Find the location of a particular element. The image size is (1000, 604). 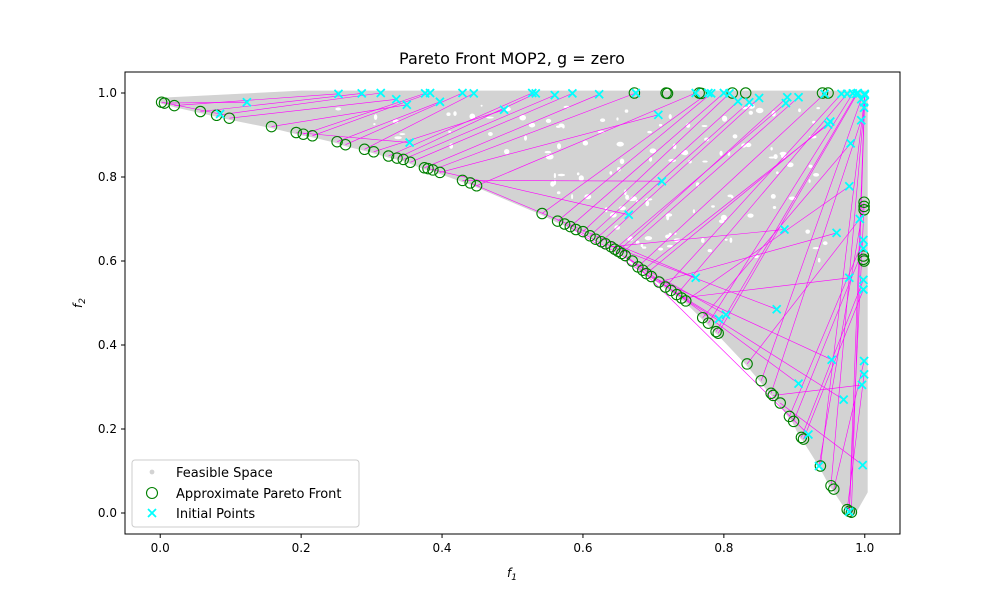

y-tick-label: 1.0 is located at coordinates (107, 93).